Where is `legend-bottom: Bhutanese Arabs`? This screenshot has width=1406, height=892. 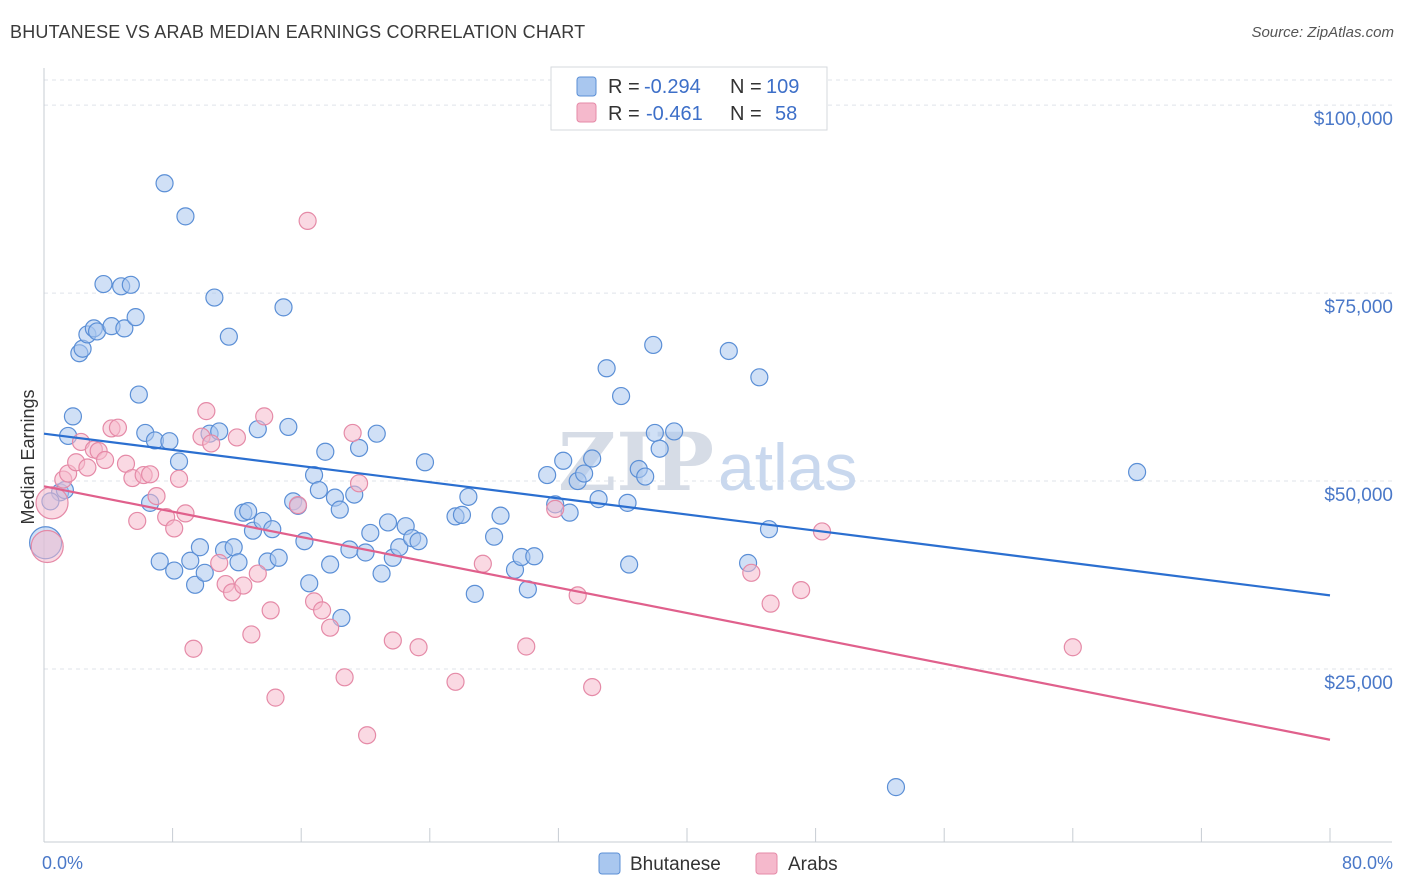
legend-bottom: Bhutanese Arabs is located at coordinates (718, 863).